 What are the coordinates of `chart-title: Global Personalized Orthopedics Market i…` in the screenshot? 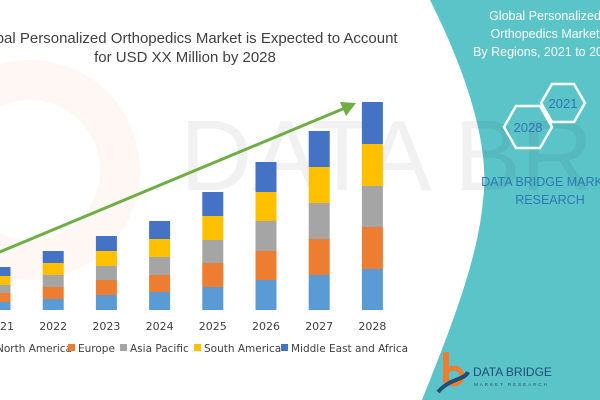 It's located at (200, 48).